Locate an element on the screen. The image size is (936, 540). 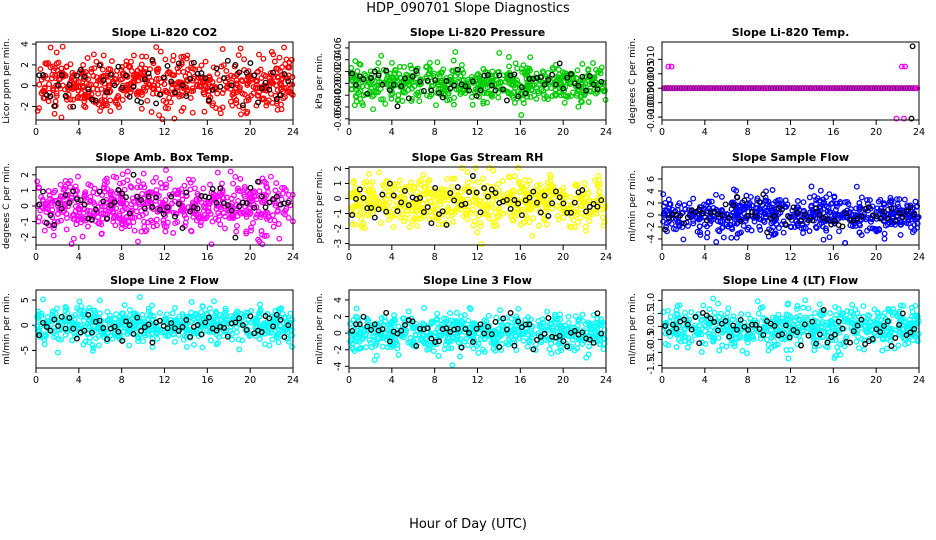
x-tick-label: 24 is located at coordinates (919, 132).